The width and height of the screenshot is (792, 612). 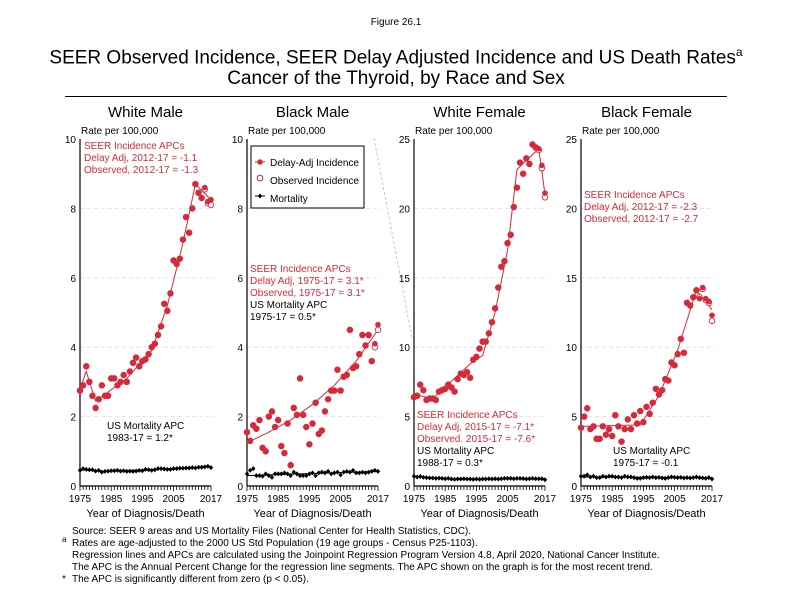 What do you see at coordinates (378, 499) in the screenshot?
I see `x-tick-label: 2017` at bounding box center [378, 499].